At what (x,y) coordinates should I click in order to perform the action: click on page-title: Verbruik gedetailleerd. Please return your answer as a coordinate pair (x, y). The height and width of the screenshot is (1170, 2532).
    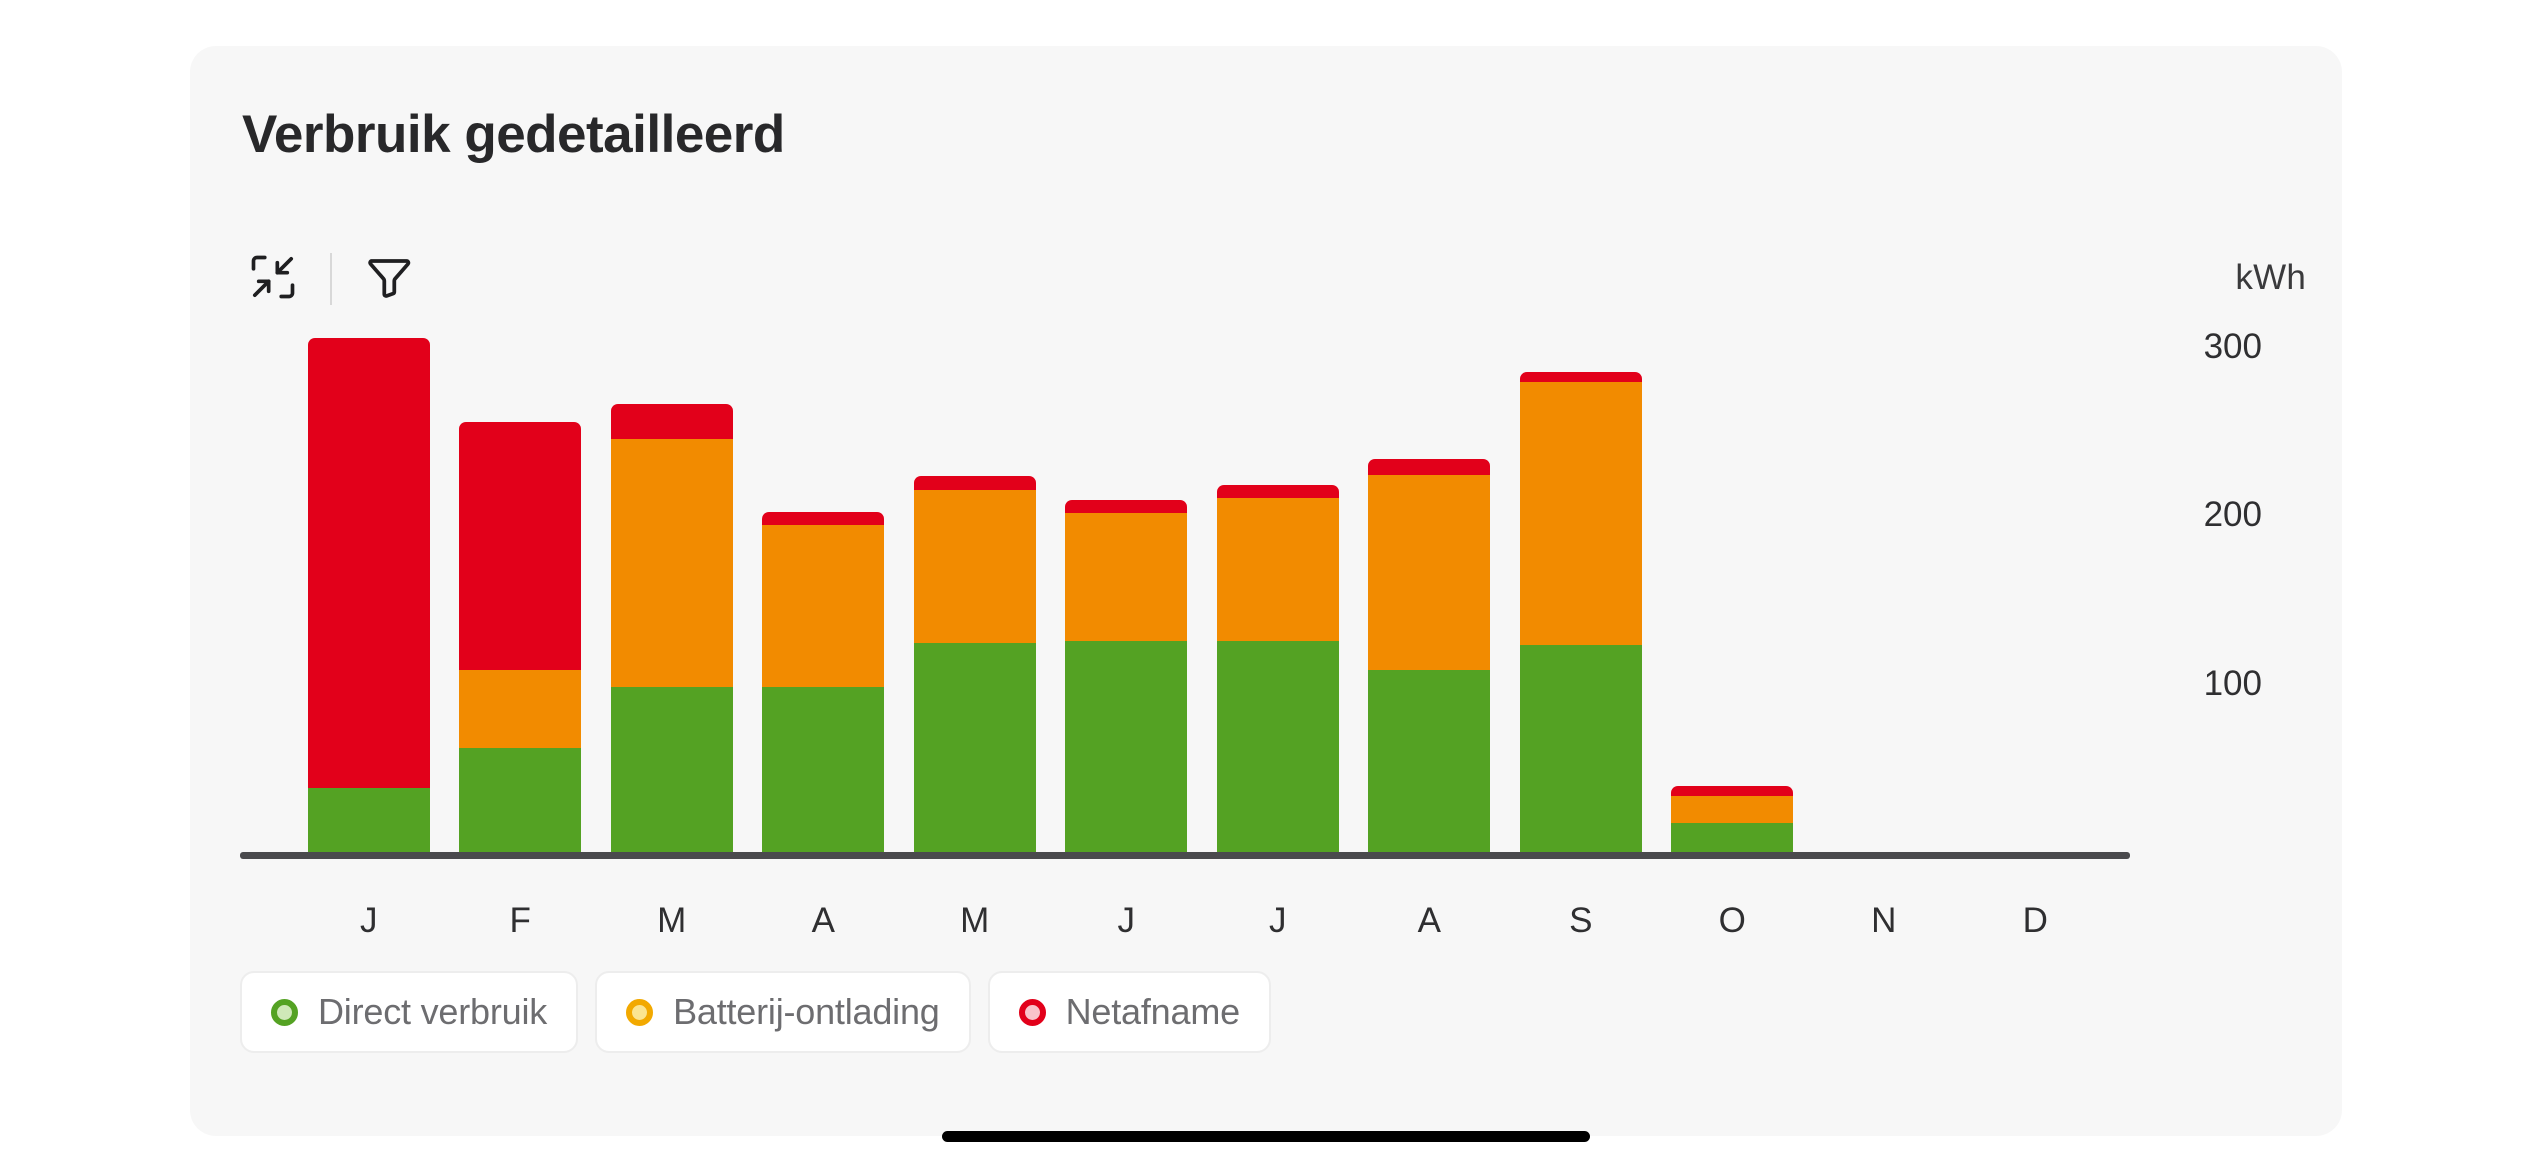
    Looking at the image, I should click on (513, 134).